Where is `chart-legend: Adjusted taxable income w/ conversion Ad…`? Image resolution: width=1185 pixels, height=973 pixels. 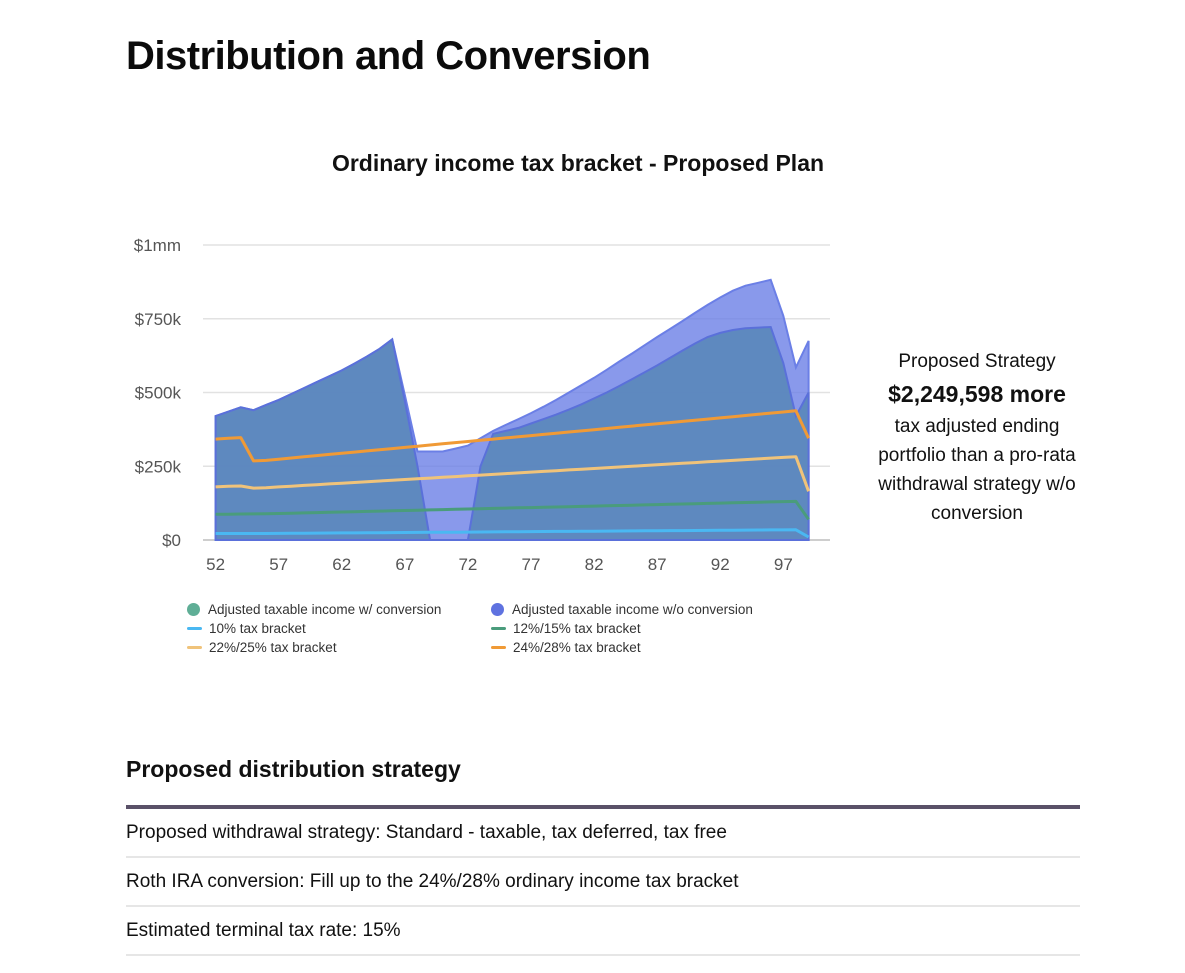
chart-legend: Adjusted taxable income w/ conversion Ad… is located at coordinates (507, 628).